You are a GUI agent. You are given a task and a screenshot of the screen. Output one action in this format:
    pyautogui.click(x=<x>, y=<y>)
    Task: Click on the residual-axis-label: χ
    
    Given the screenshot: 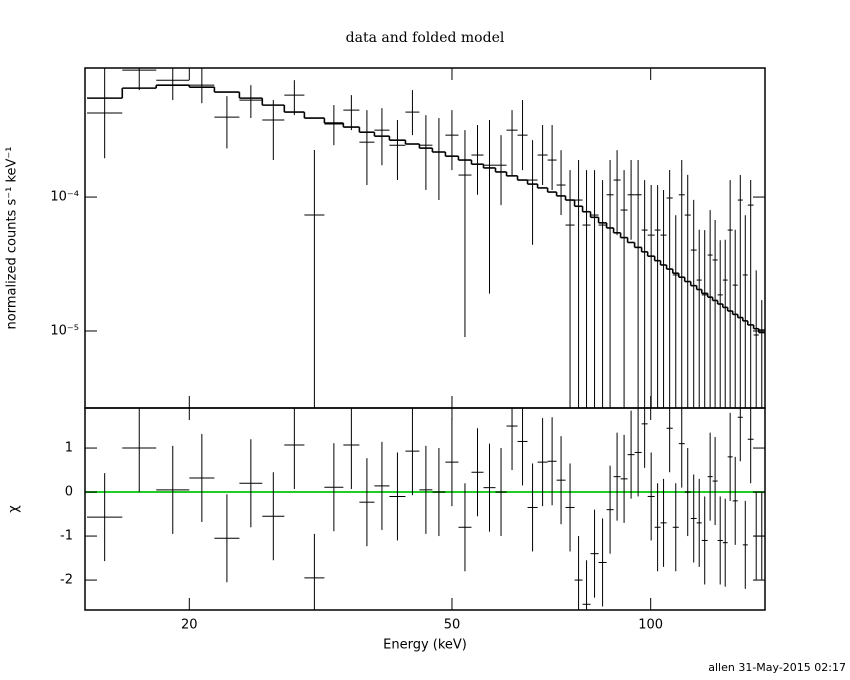 What is the action you would take?
    pyautogui.click(x=14, y=509)
    